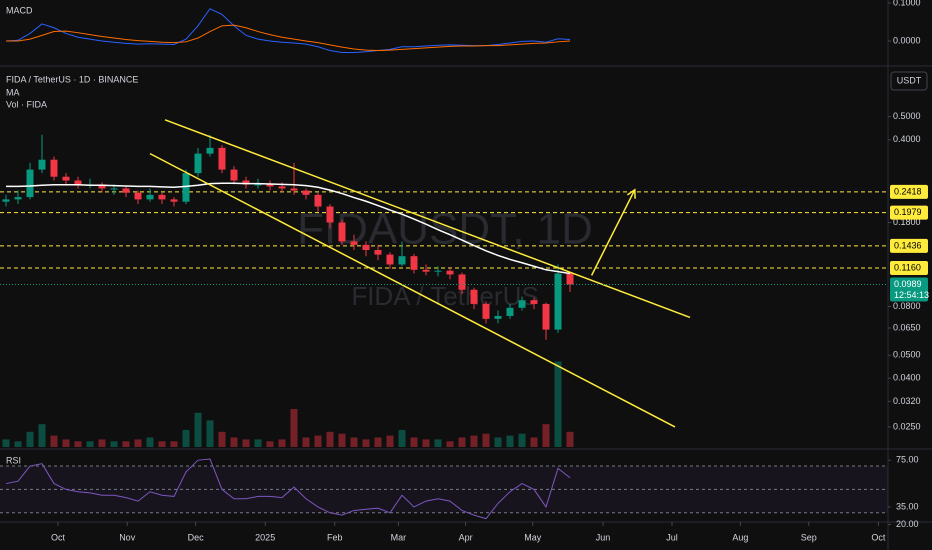 The height and width of the screenshot is (550, 932). What do you see at coordinates (907, 506) in the screenshot?
I see `rsi-tick-label: 35.00` at bounding box center [907, 506].